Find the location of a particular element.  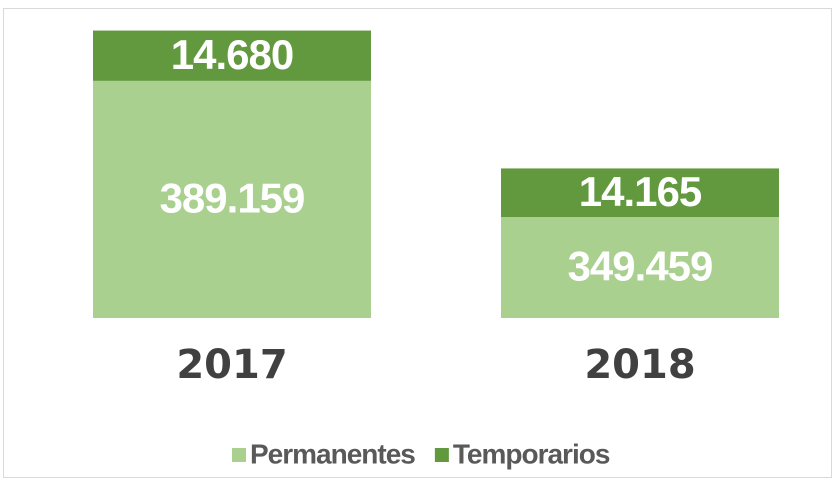

data-label: 389.159 is located at coordinates (232, 198).